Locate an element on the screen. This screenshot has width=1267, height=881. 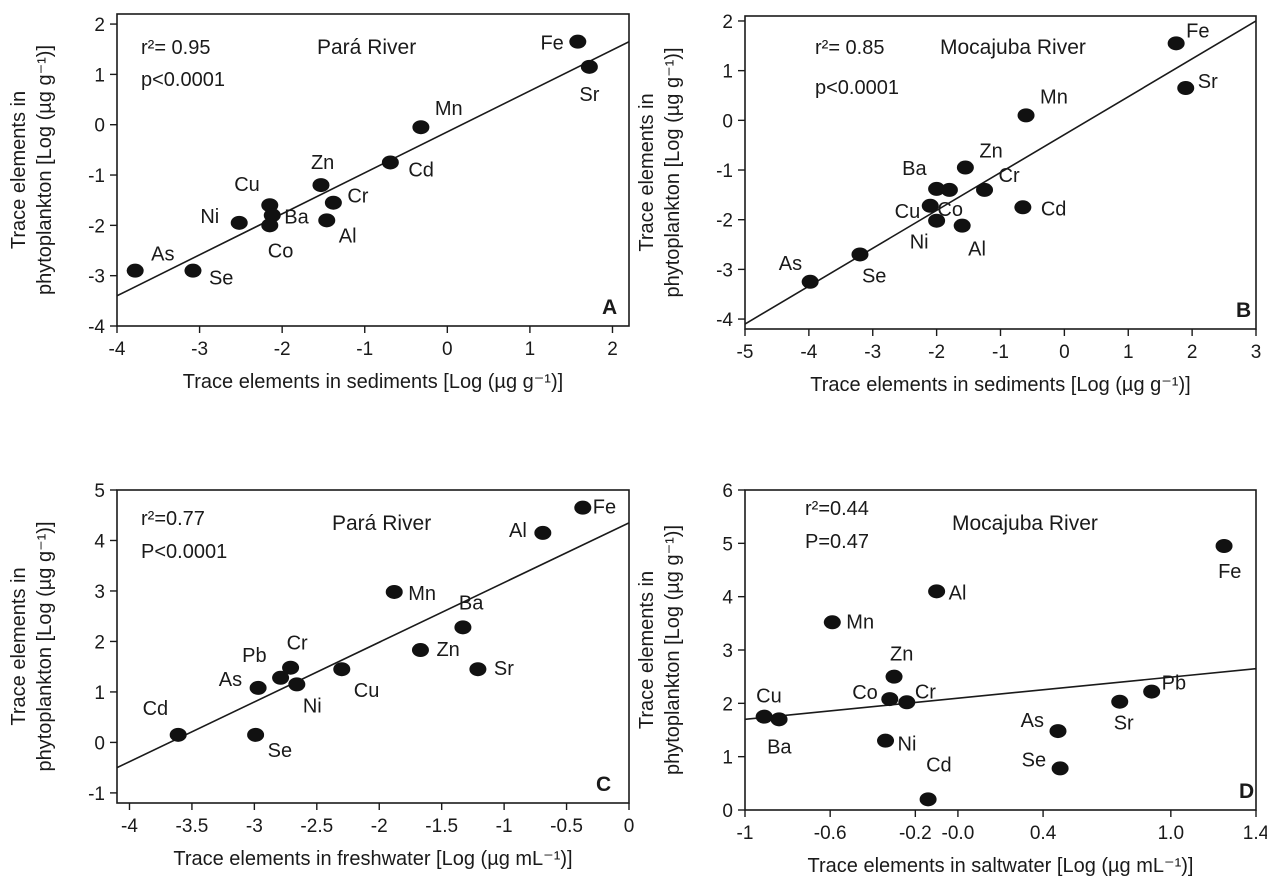
x-tick-label: -0.0 is located at coordinates (958, 833).